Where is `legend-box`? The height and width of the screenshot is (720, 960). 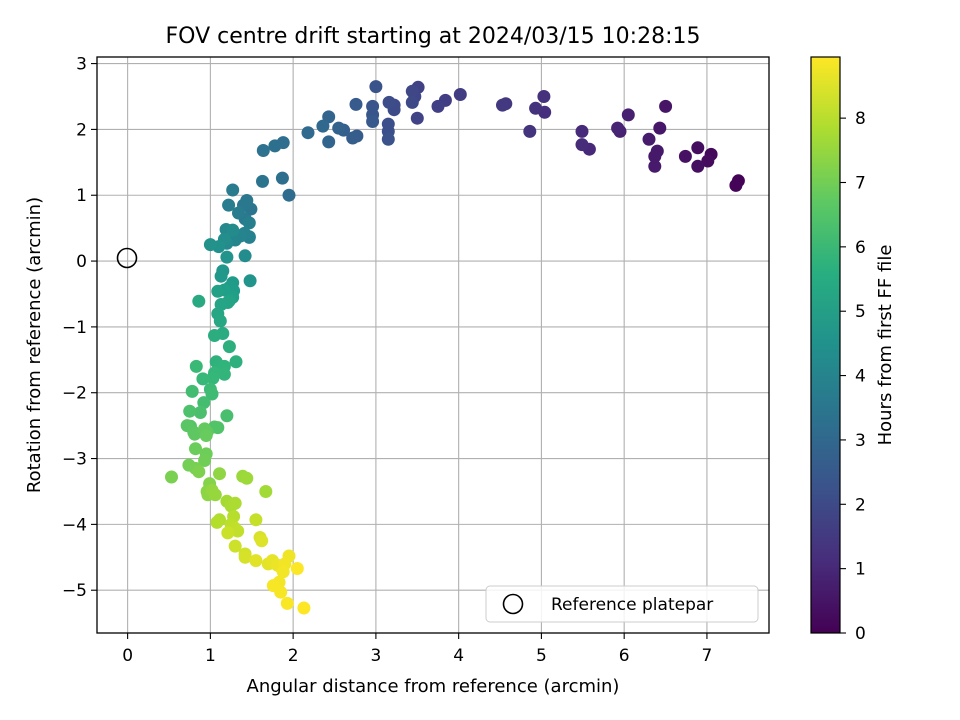 legend-box is located at coordinates (622, 604).